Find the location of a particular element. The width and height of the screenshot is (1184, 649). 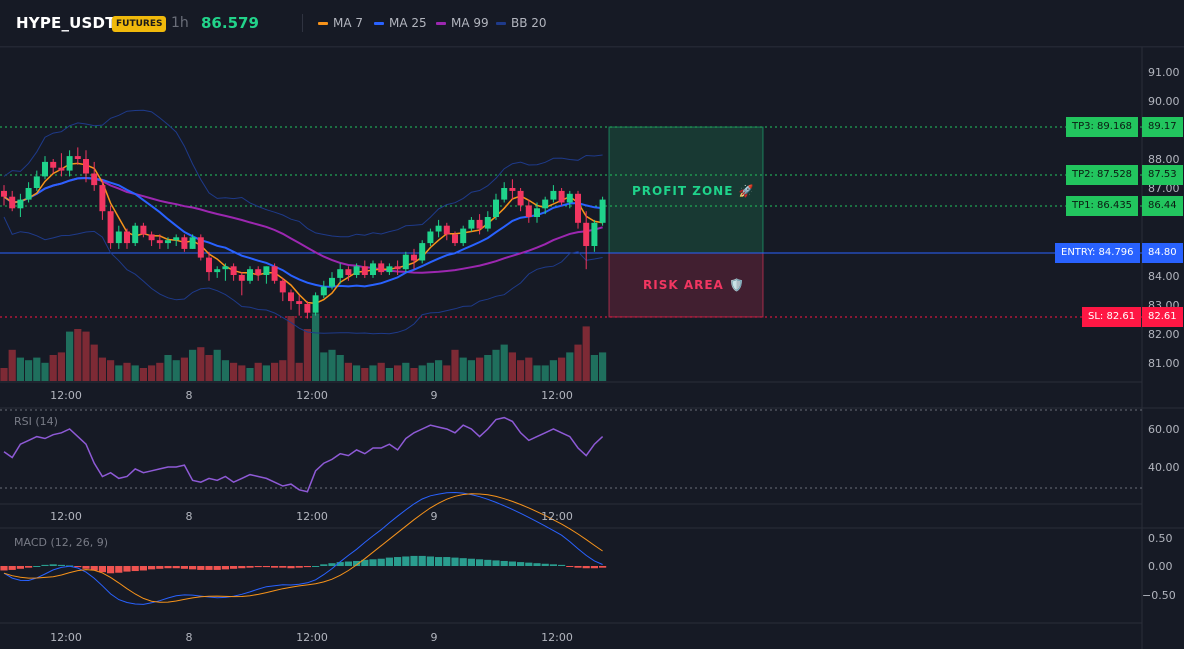

rsi-title: RSI (14) is located at coordinates (36, 421).